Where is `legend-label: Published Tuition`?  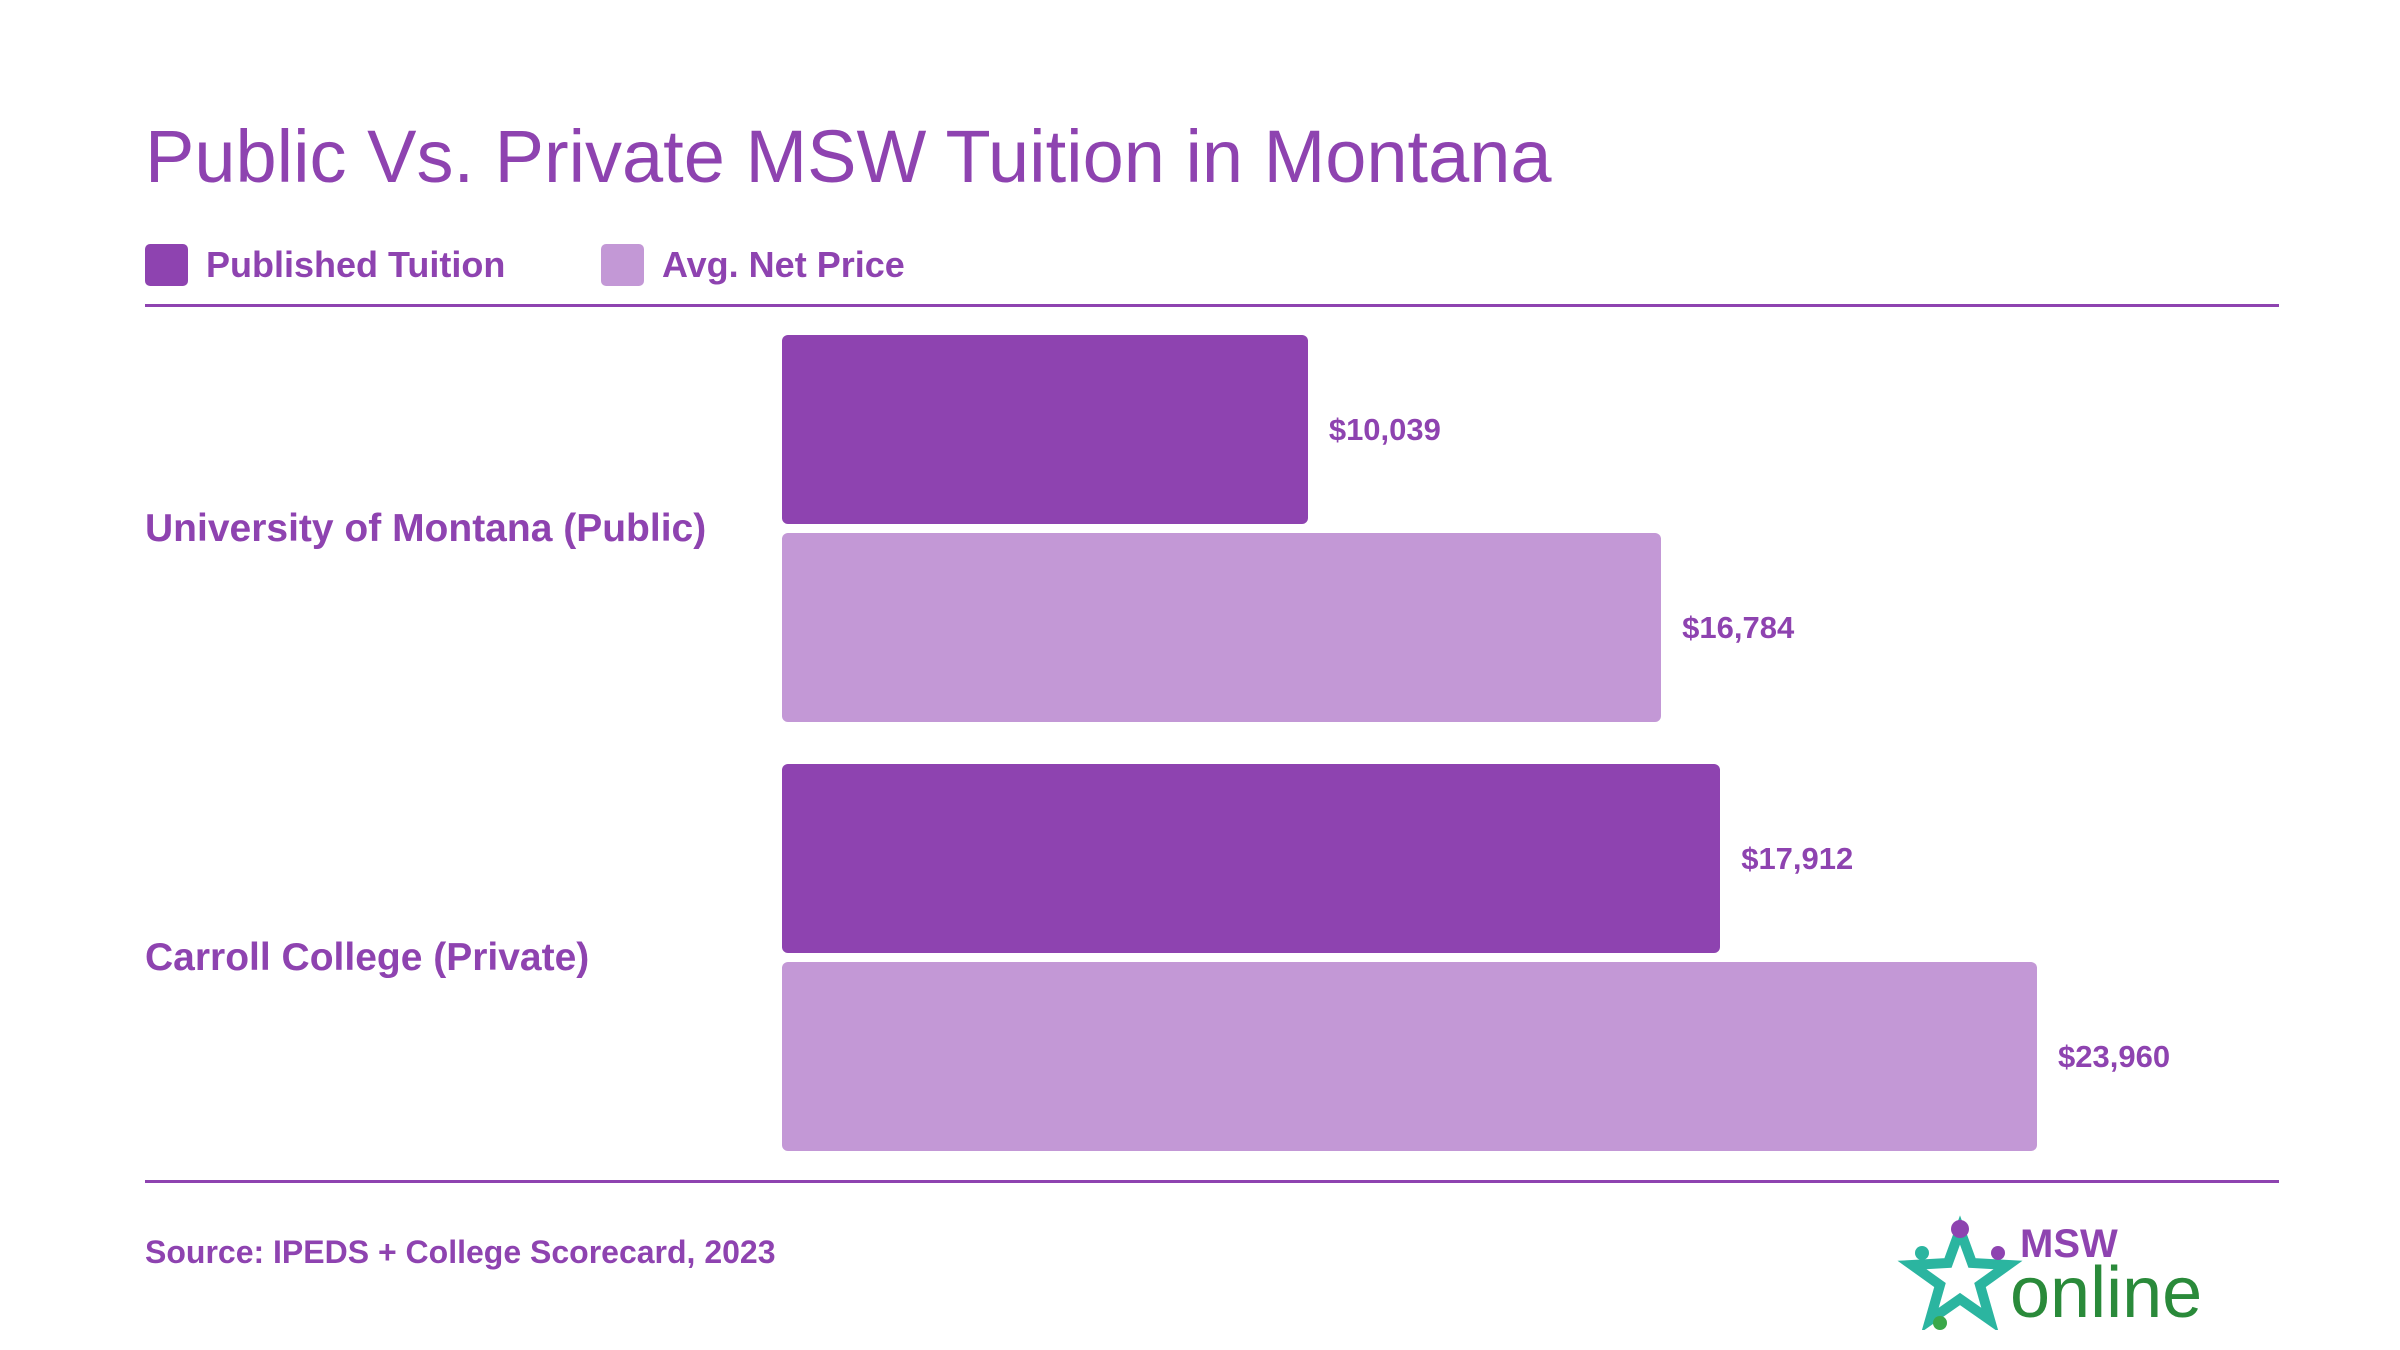
legend-label: Published Tuition is located at coordinates (356, 264).